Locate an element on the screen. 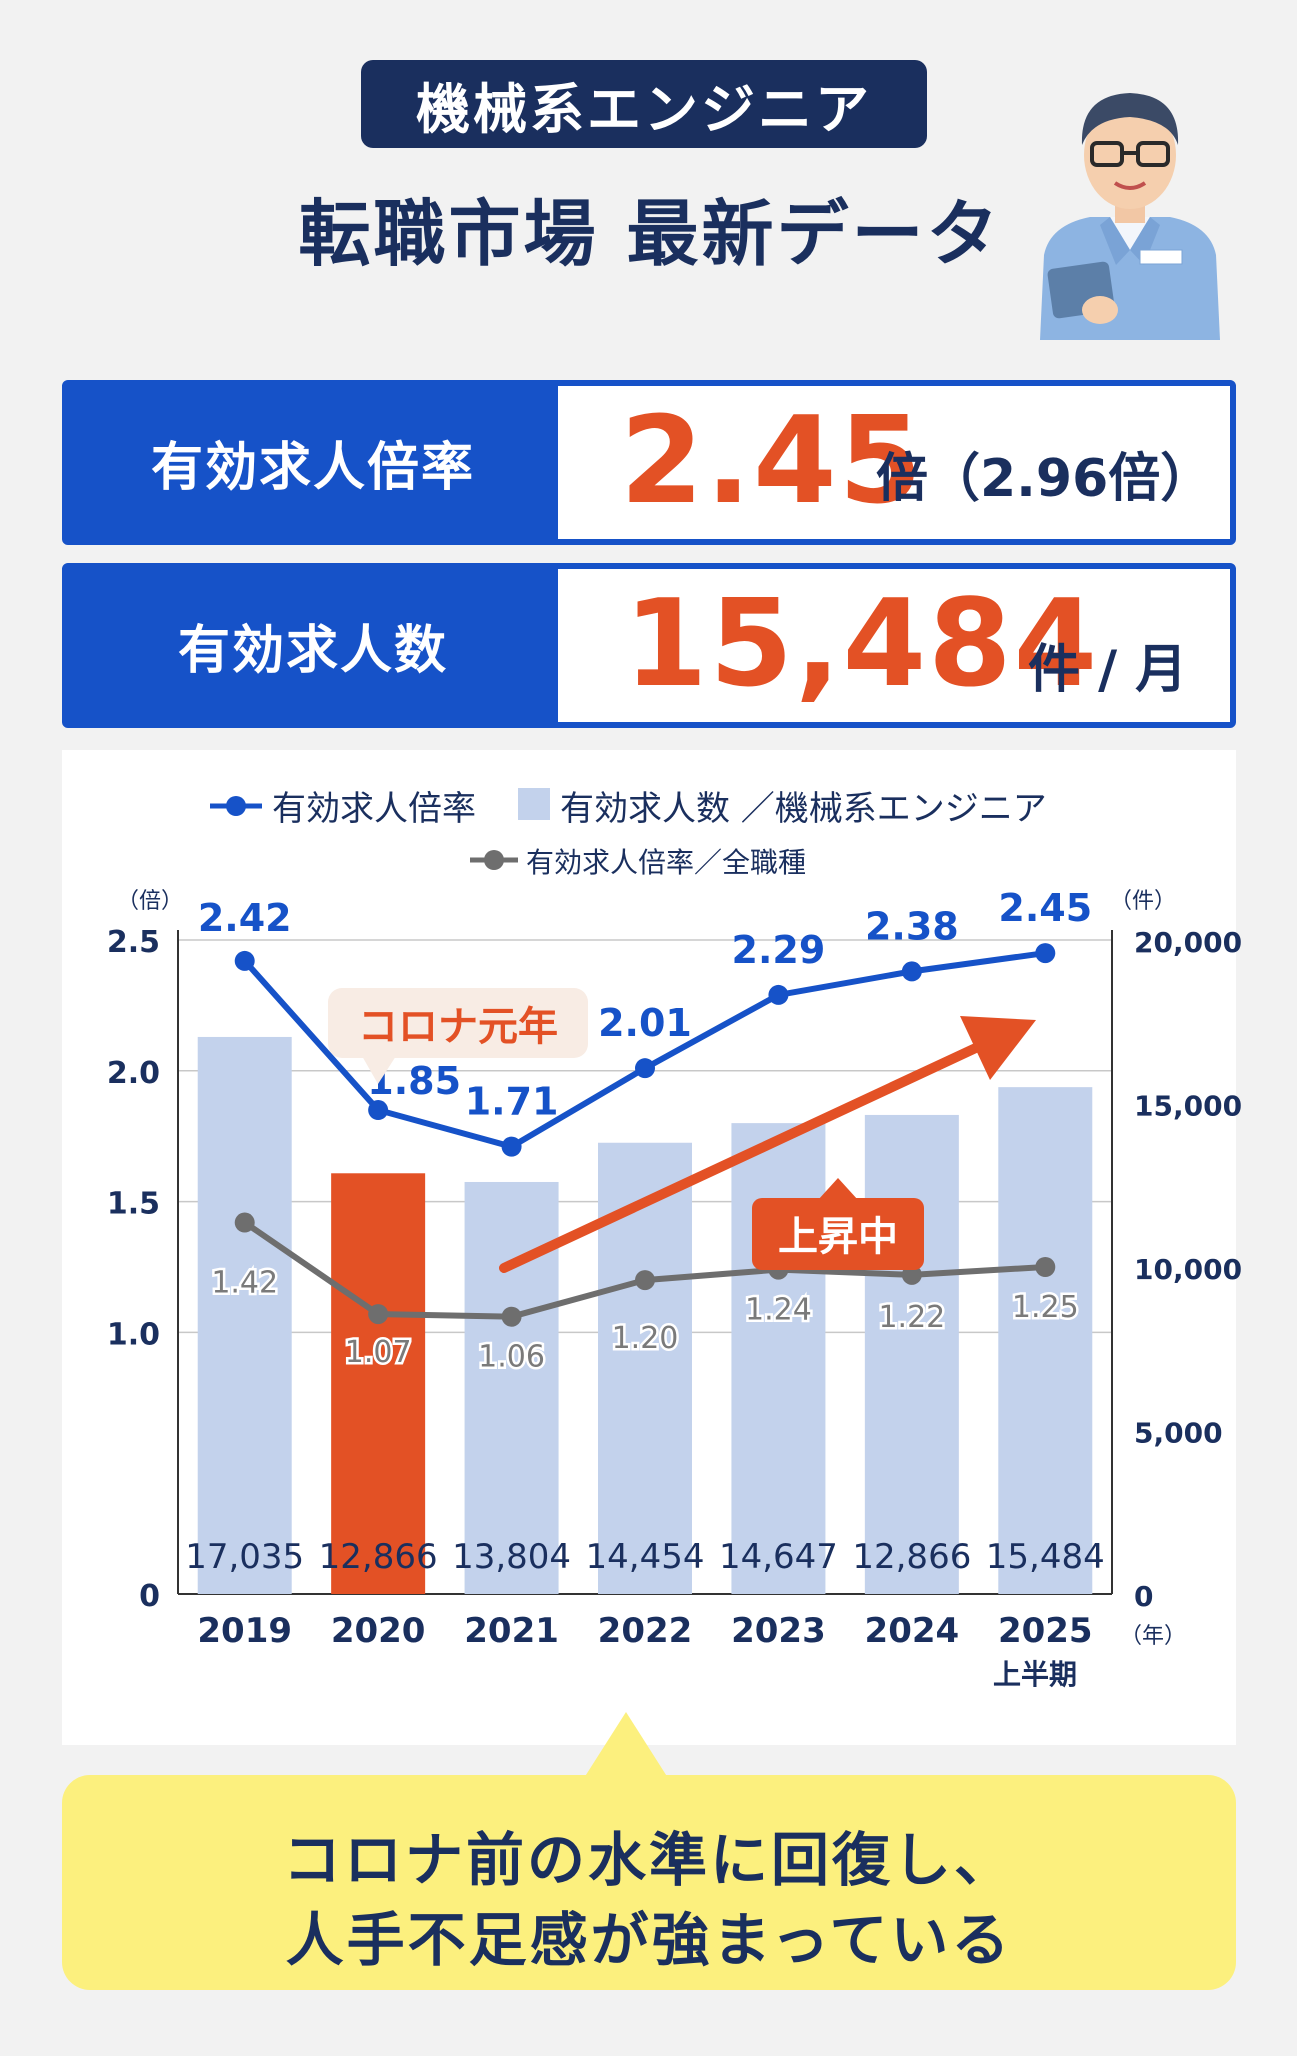  summary-callout: コロナ前の水準に回復し、 人手不足感が強まっている is located at coordinates (649, 1882).